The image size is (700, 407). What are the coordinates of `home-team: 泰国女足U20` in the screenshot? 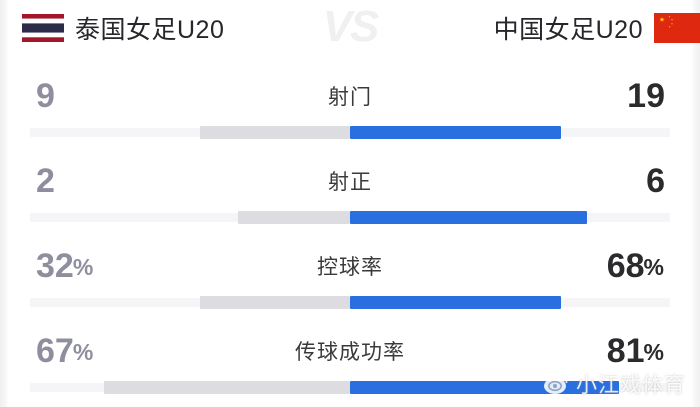 It's located at (123, 28).